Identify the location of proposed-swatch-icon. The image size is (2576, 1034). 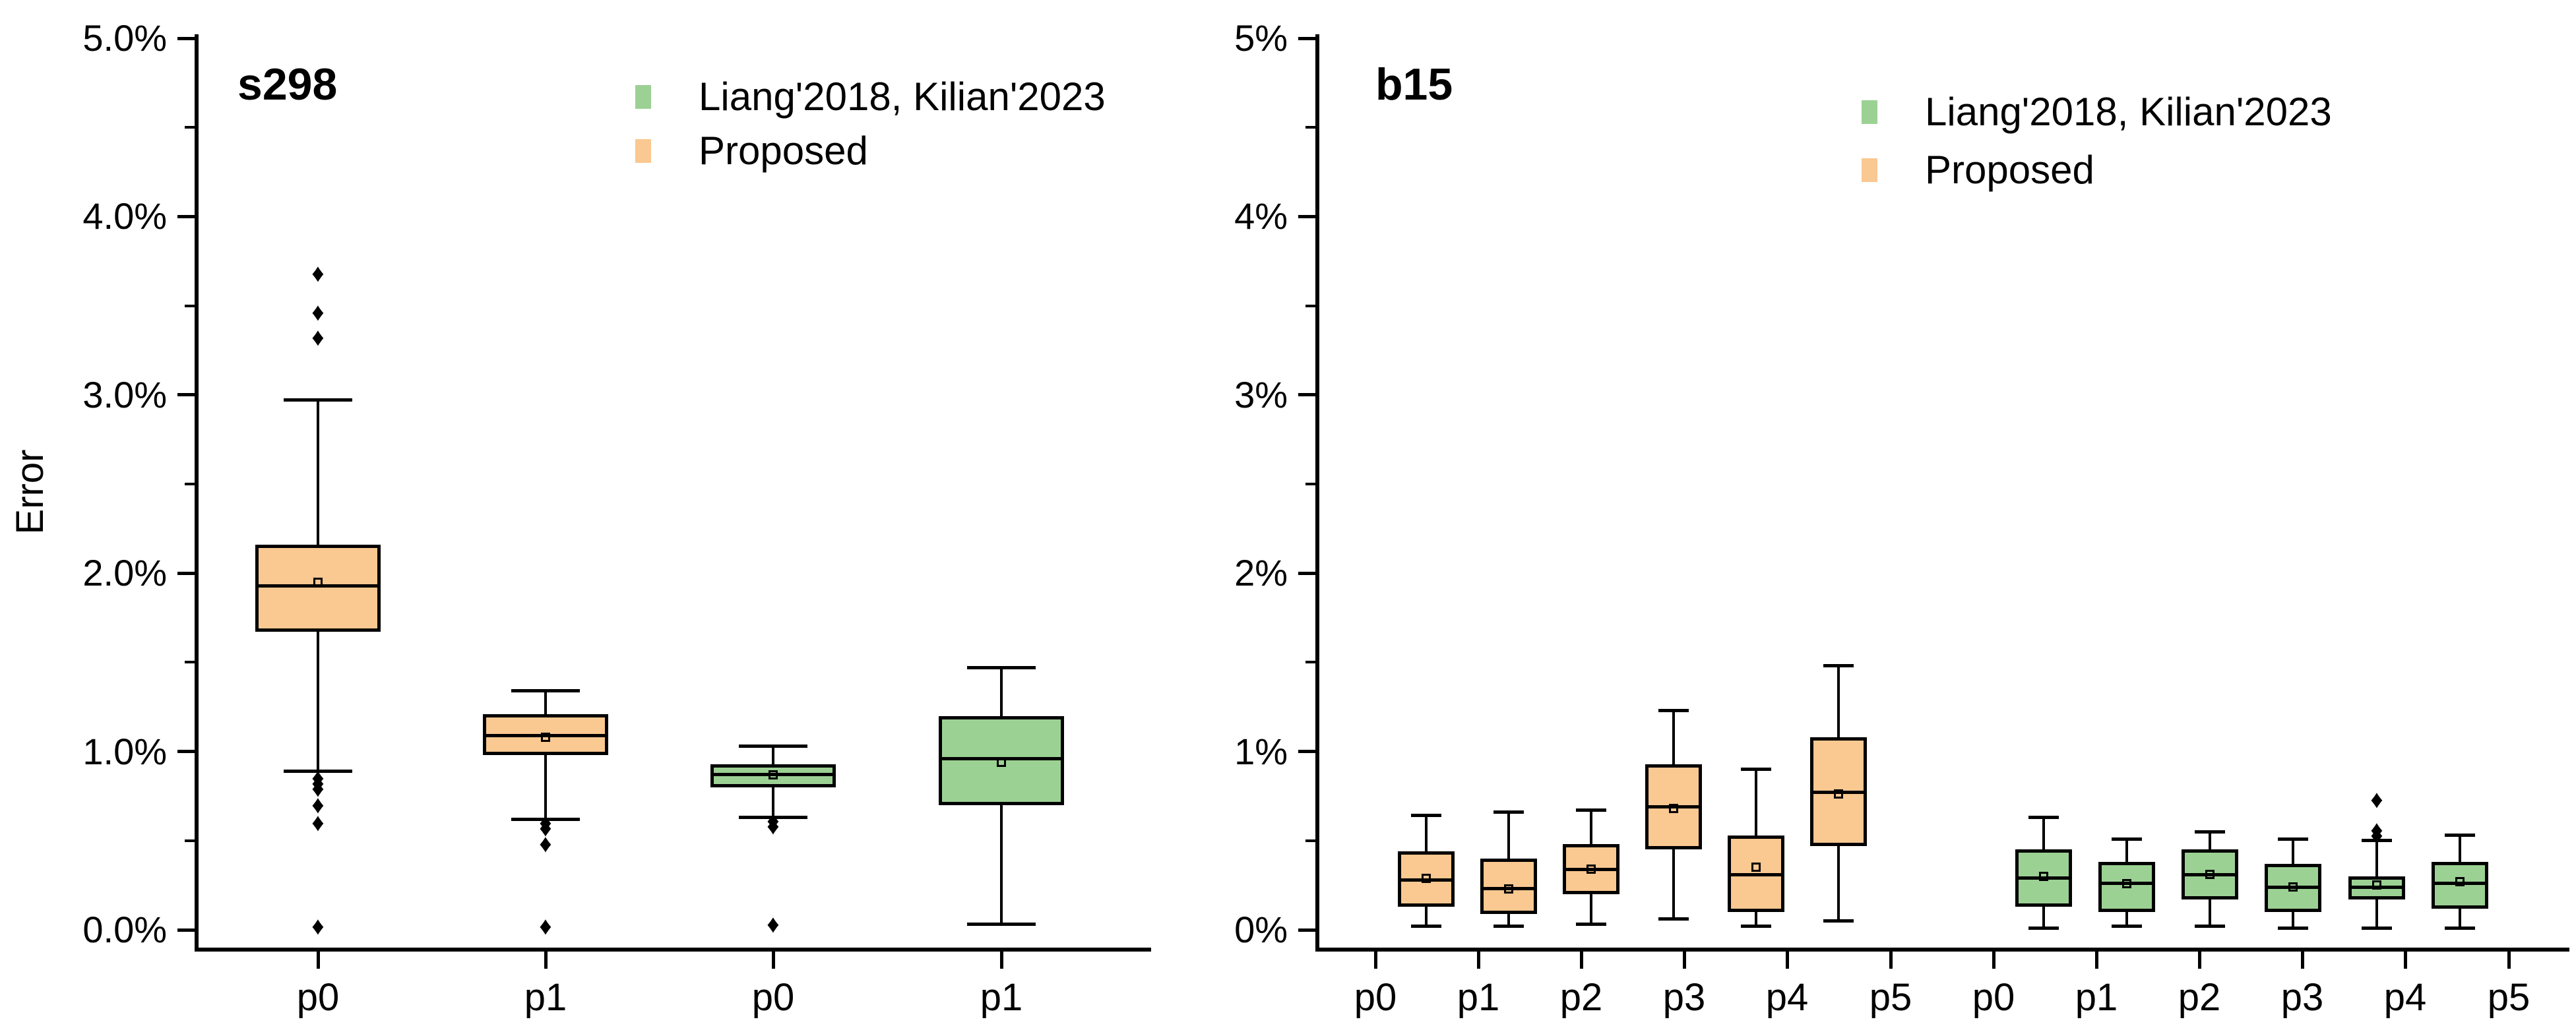
(643, 151).